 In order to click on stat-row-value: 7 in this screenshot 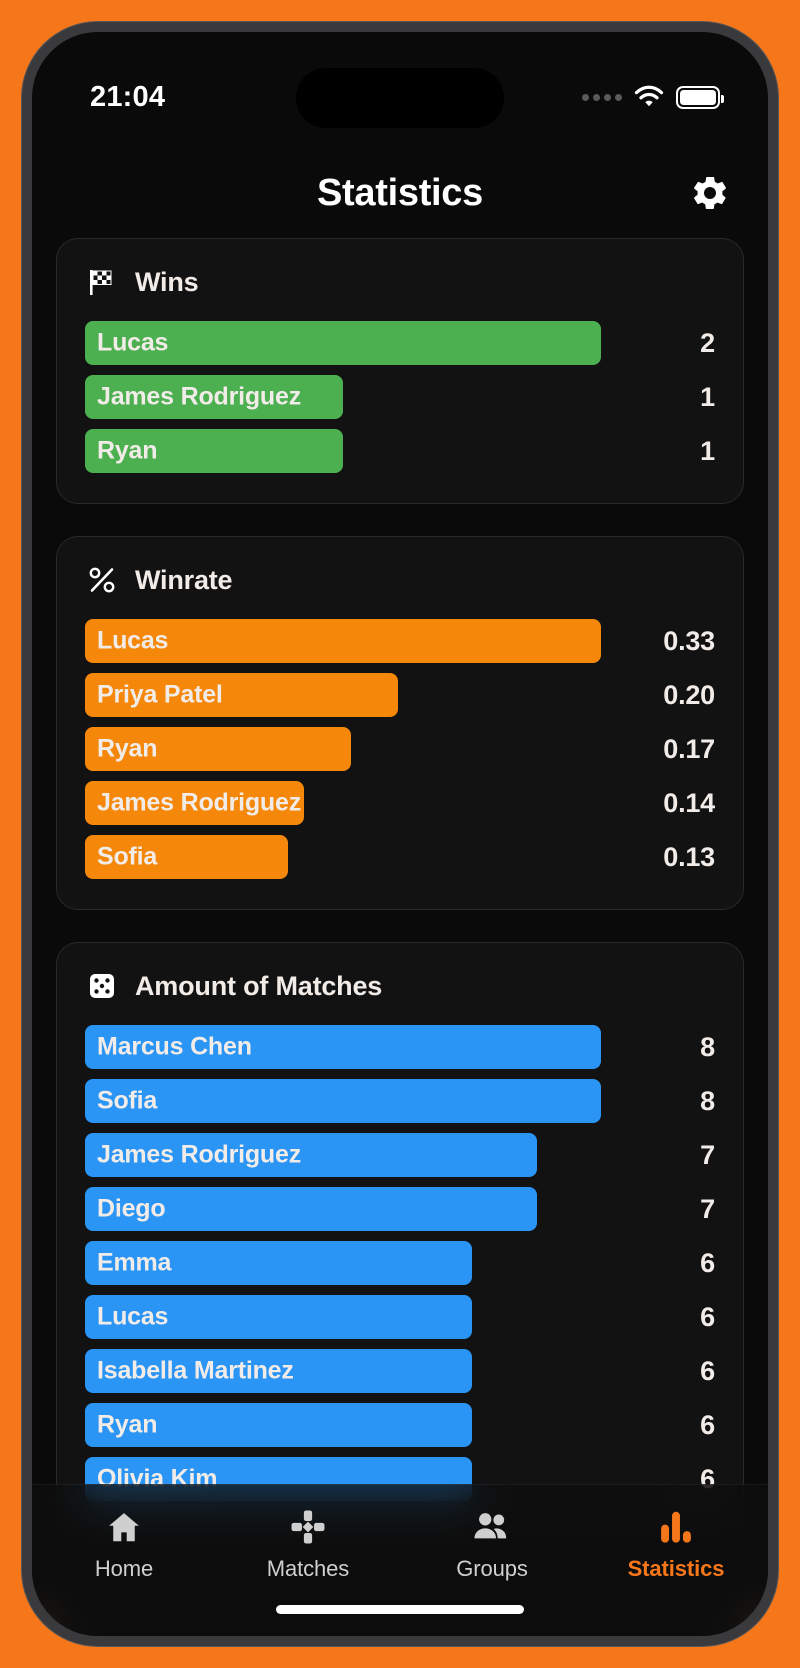, I will do `click(707, 1154)`.